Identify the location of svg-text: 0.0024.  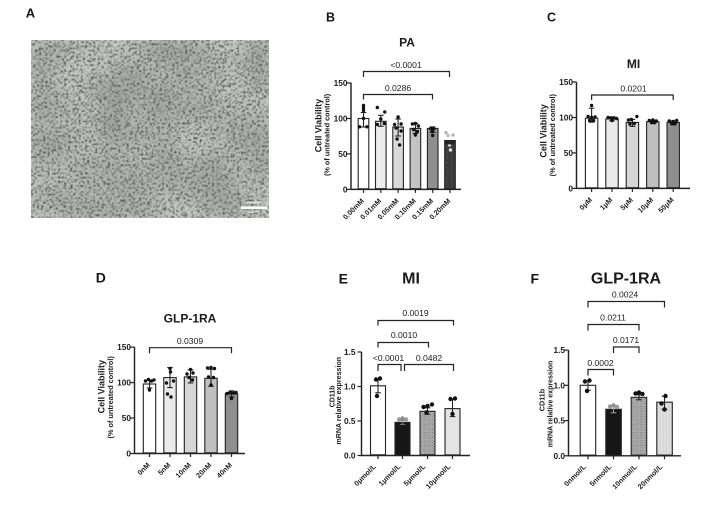
(625, 295).